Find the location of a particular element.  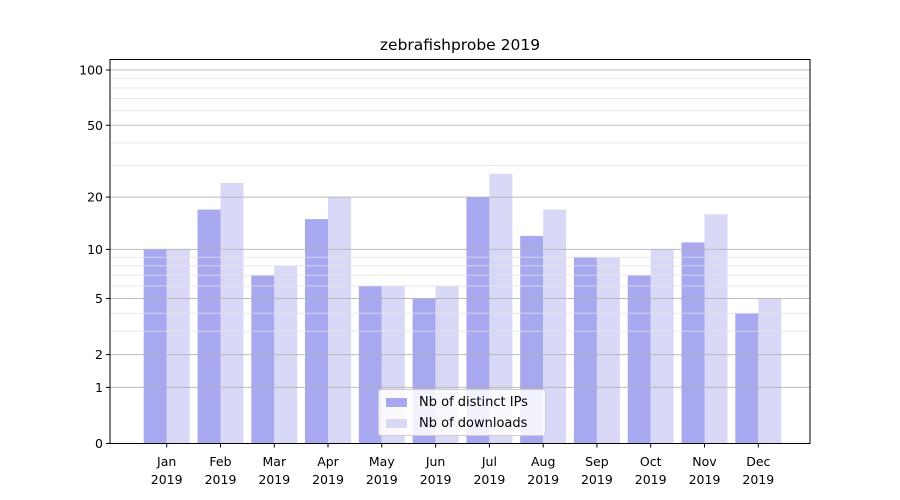

bar-nb-of-distinct-ips-mar is located at coordinates (263, 359).